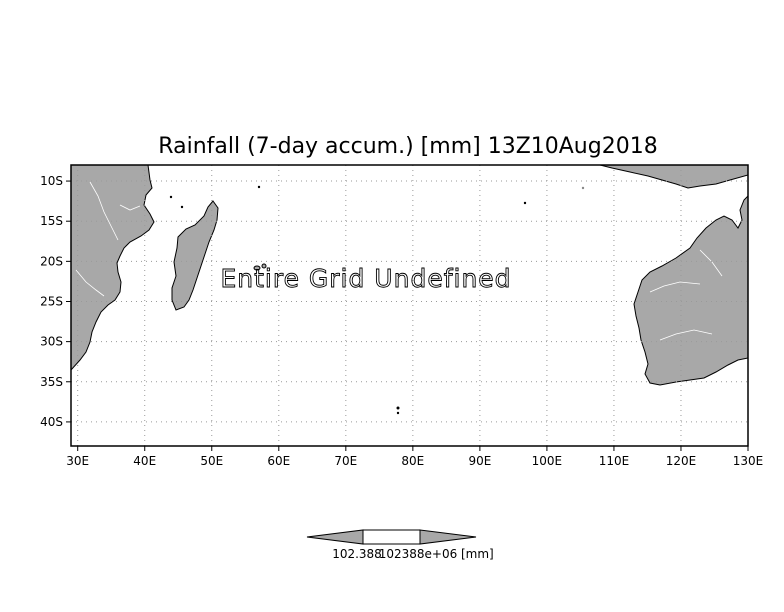  Describe the element at coordinates (391, 537) in the screenshot. I see `colorbar-segment` at that location.